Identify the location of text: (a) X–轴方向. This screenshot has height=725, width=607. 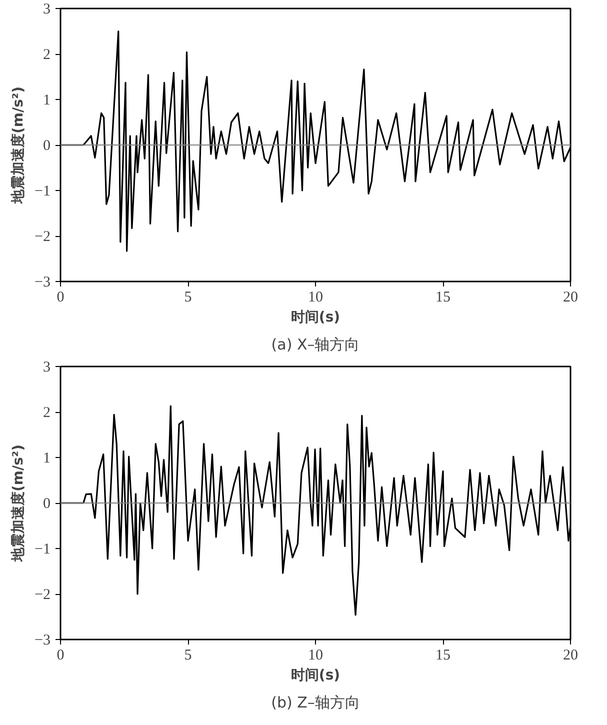
(315, 345).